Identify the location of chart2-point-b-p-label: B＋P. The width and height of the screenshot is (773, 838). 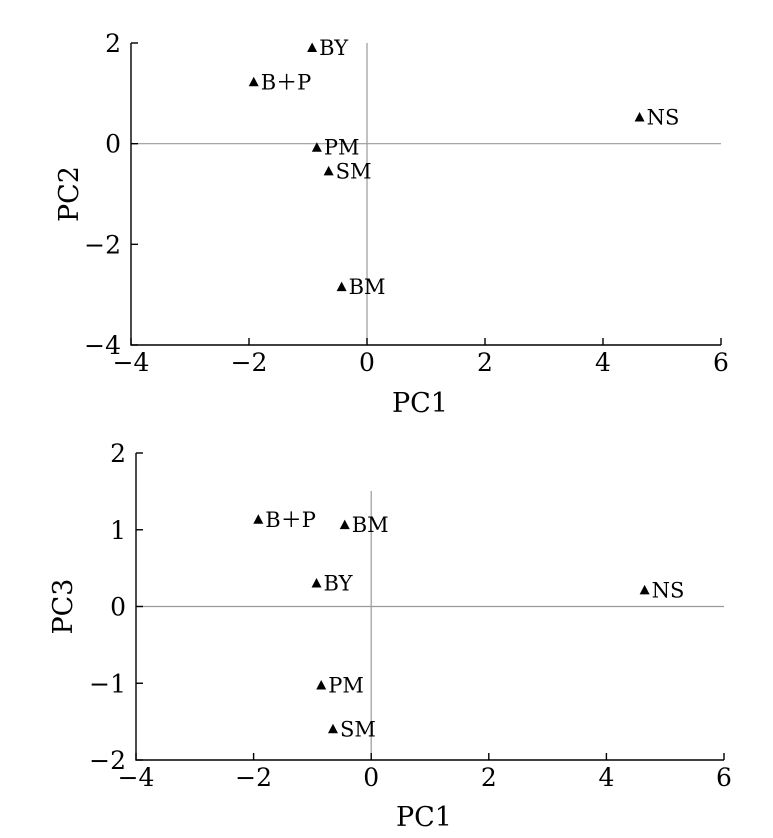
(290, 520).